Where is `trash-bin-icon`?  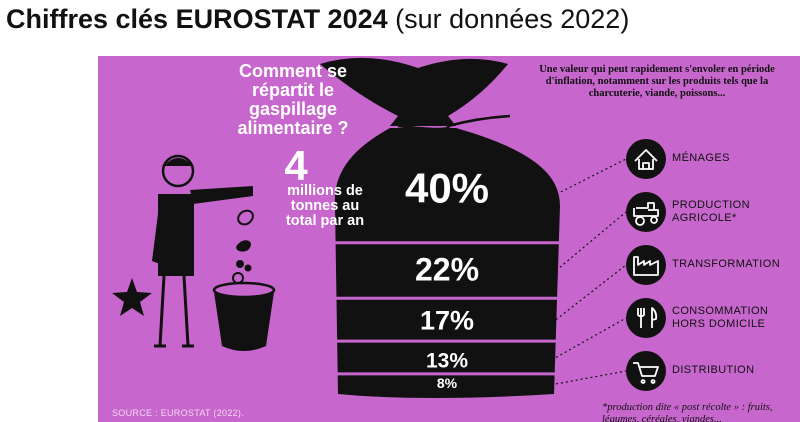 trash-bin-icon is located at coordinates (244, 316).